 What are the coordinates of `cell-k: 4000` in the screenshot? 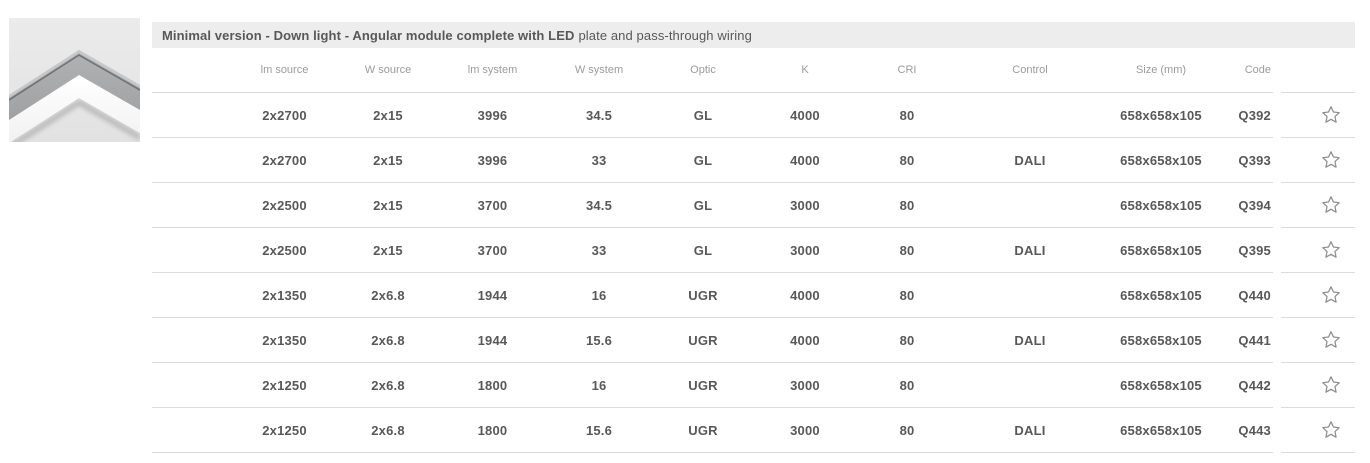 It's located at (805, 295).